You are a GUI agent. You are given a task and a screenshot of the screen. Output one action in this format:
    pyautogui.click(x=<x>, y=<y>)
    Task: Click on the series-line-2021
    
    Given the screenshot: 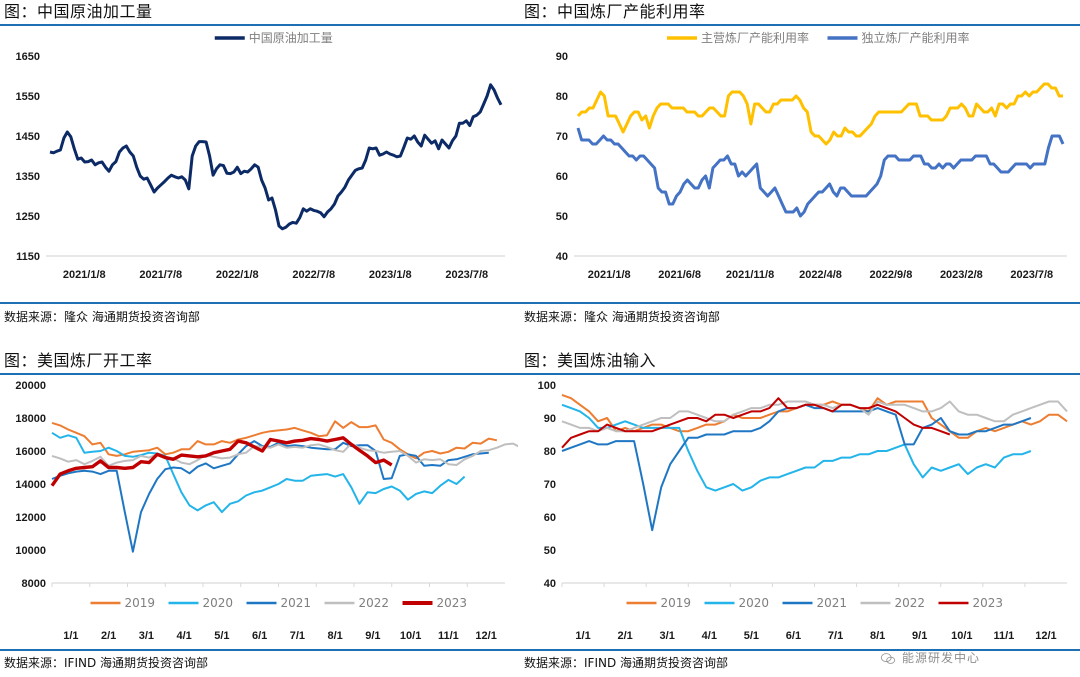 What is the action you would take?
    pyautogui.click(x=270, y=496)
    